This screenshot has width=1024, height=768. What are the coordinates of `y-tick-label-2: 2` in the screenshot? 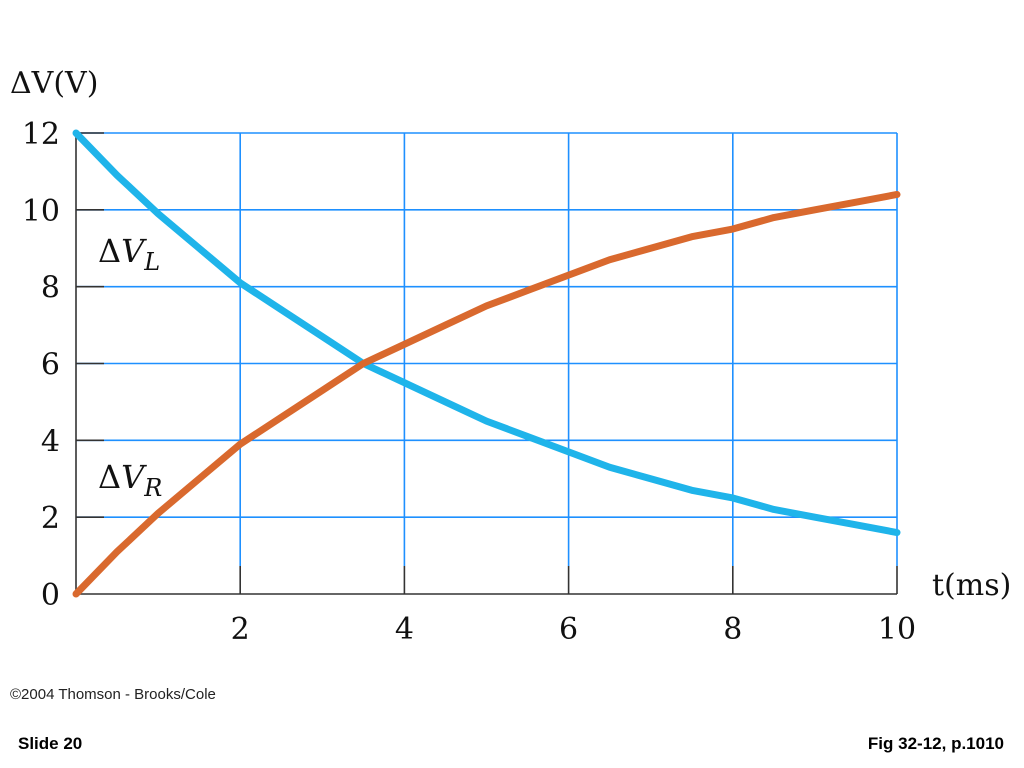 It's located at (50, 518).